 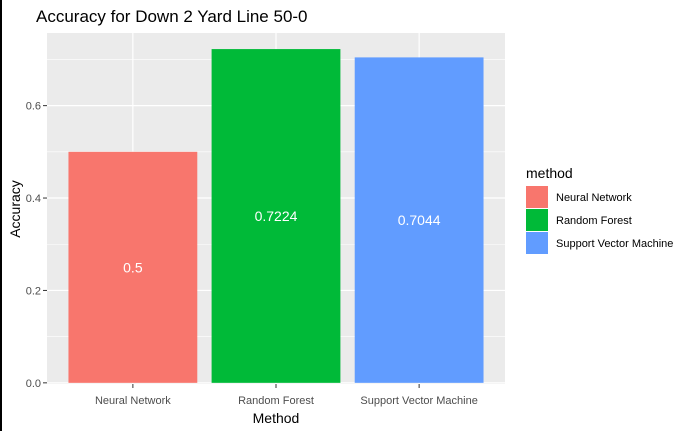 I want to click on y-tick-label: 0.0, so click(x=33, y=384).